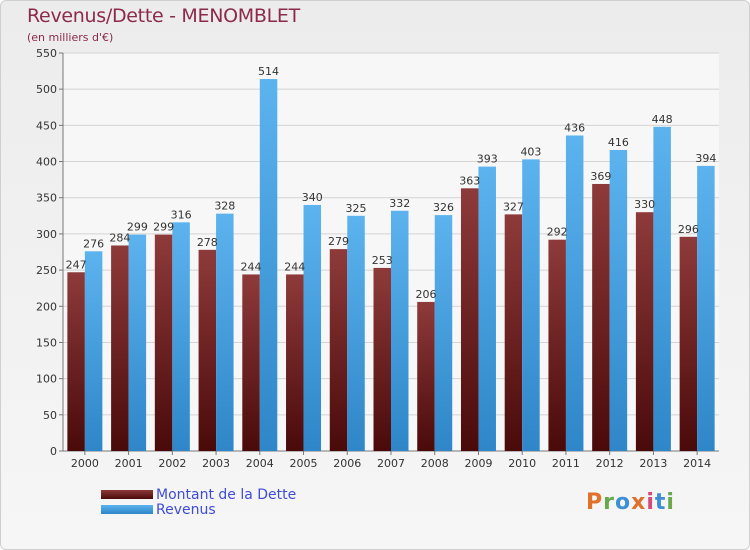  Describe the element at coordinates (216, 463) in the screenshot. I see `x-tick-label: 2003` at that location.